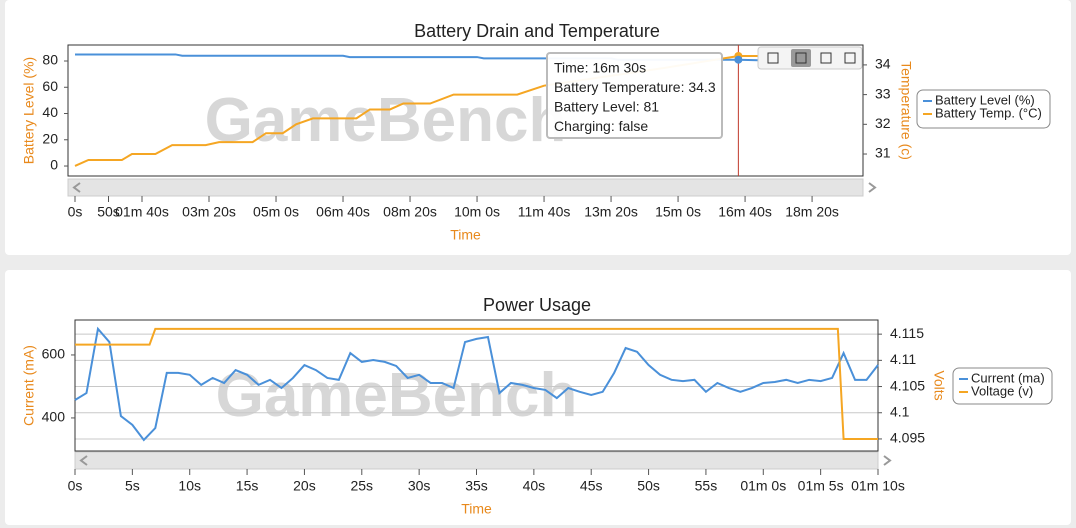 The width and height of the screenshot is (1076, 528). I want to click on y-tick-label: 20, so click(50, 138).